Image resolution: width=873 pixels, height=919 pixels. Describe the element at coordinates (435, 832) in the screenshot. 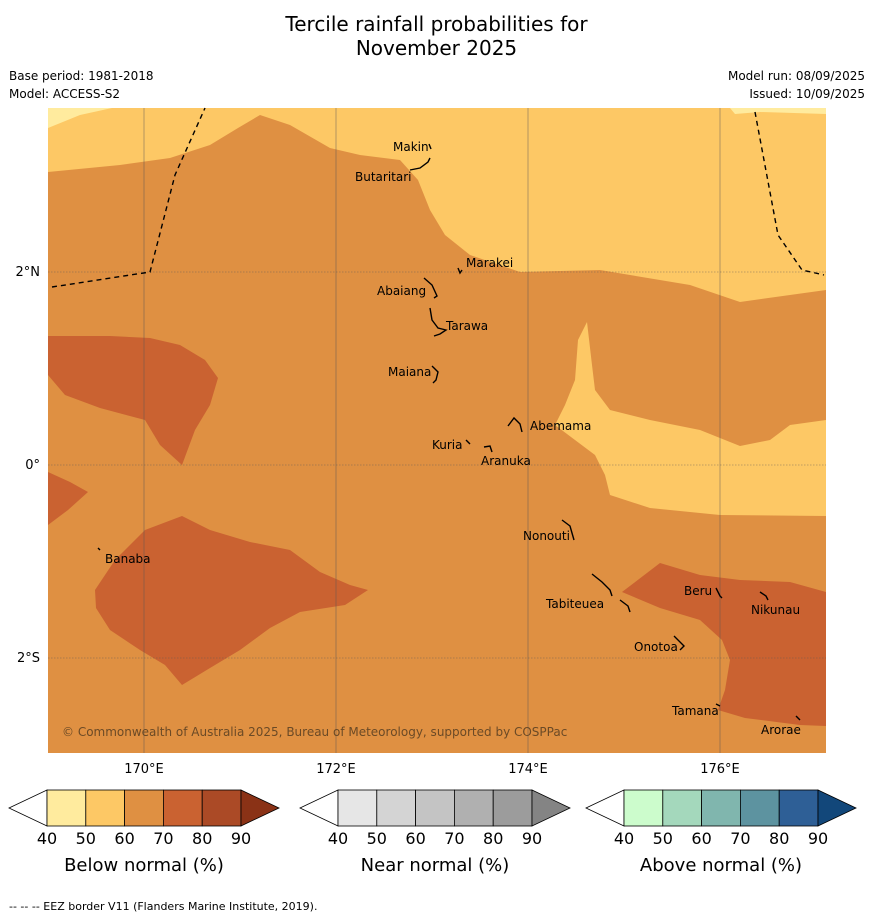

I see `colorbar-2: 40 50 60 70 80 90 Near normal (%)` at that location.